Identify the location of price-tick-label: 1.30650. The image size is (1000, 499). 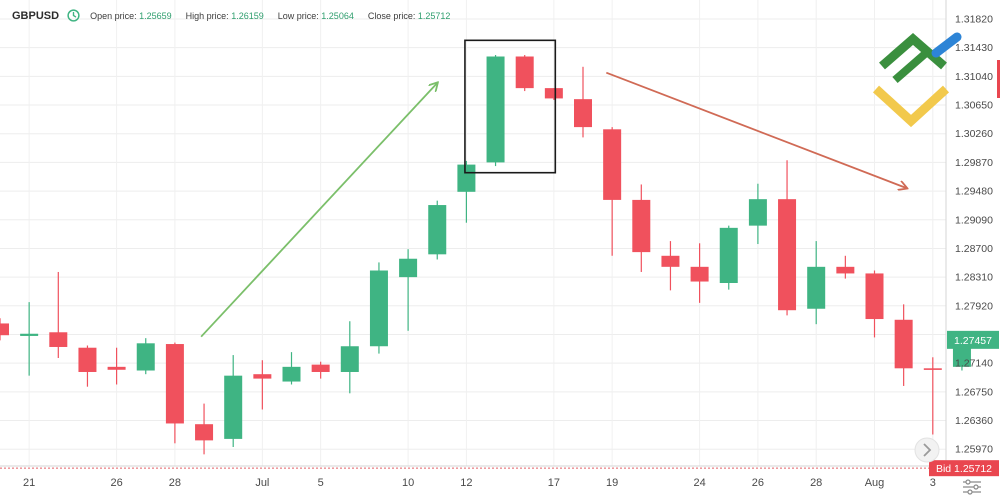
(974, 106).